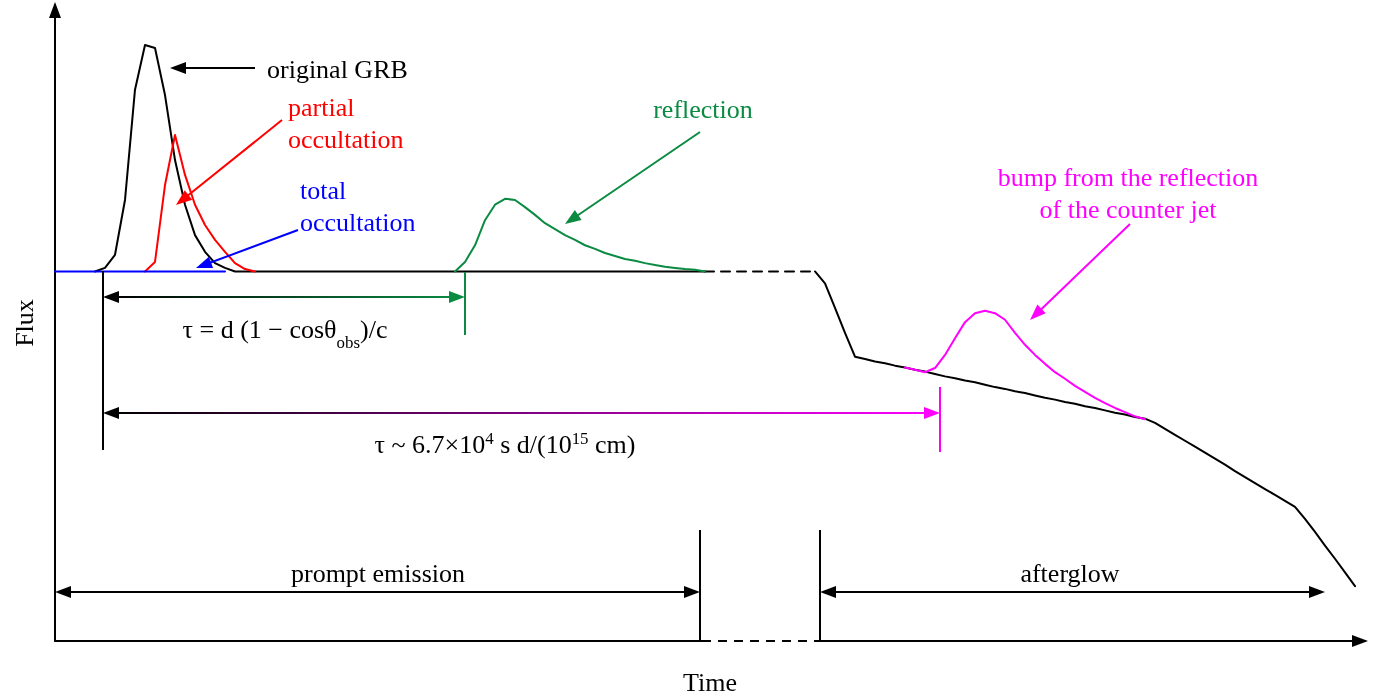 The image size is (1390, 692). What do you see at coordinates (285, 333) in the screenshot?
I see `annotation: τ = d (1 − cosθ$_{obs}$)/c` at bounding box center [285, 333].